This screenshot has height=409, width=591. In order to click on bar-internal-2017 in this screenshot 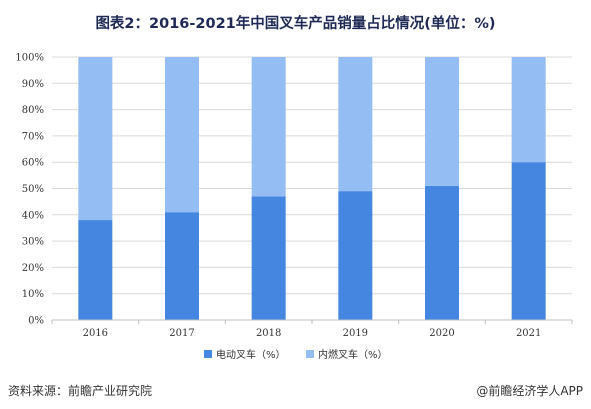, I will do `click(182, 135)`.